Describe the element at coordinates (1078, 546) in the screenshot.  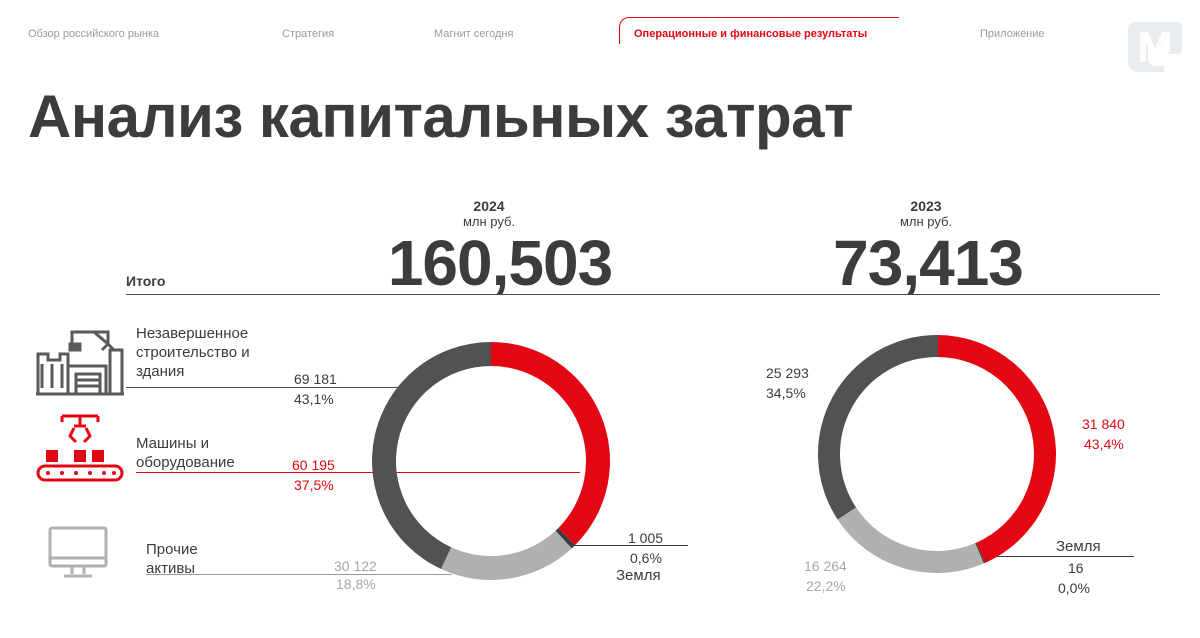
I see `data-label-2023-land-name: Земля` at that location.